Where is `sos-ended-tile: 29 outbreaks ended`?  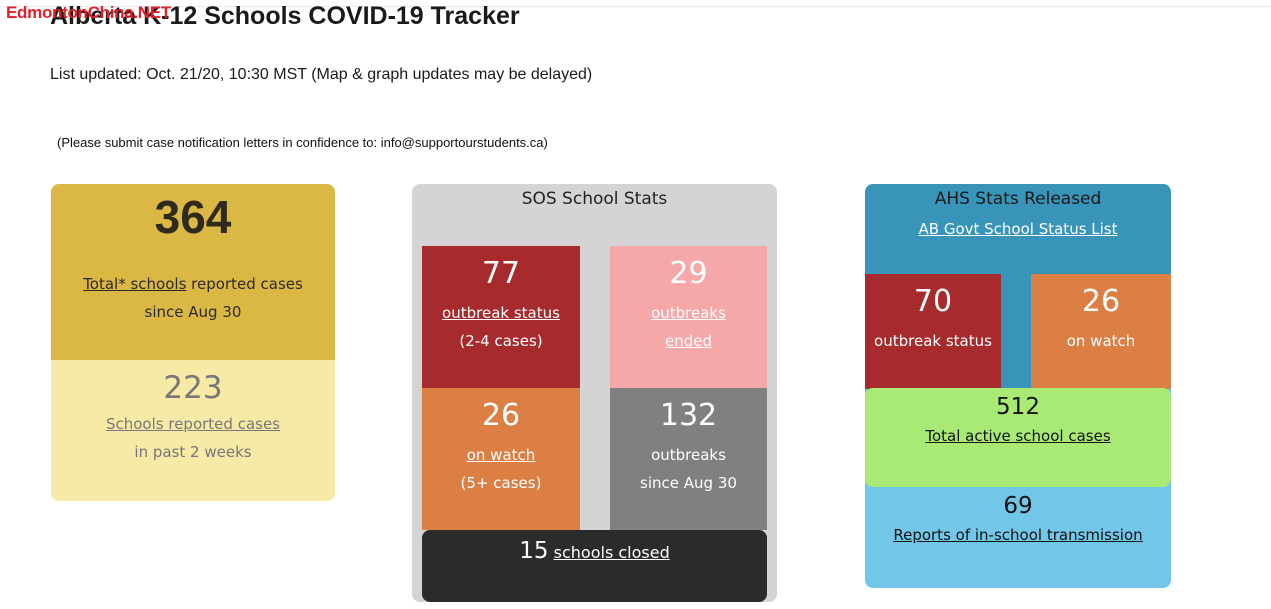
sos-ended-tile: 29 outbreaks ended is located at coordinates (688, 317).